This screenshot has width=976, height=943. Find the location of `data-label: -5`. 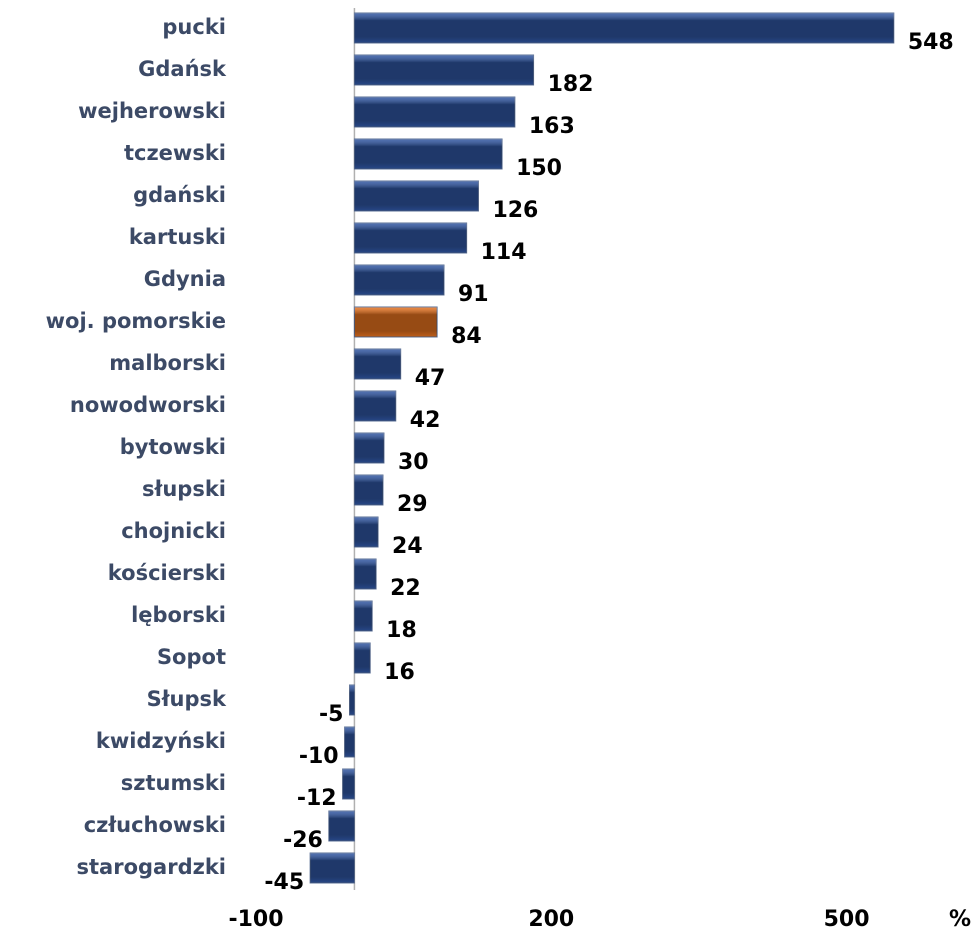

data-label: -5 is located at coordinates (331, 714).